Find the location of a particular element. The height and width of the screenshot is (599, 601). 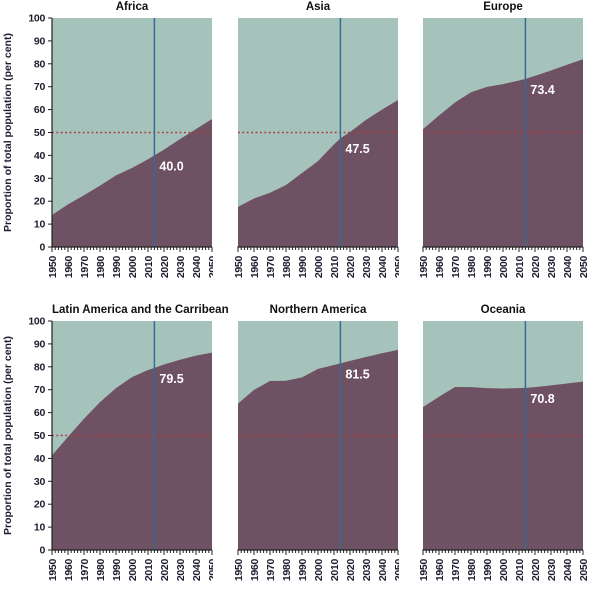

chart-title: Europe is located at coordinates (503, 7).